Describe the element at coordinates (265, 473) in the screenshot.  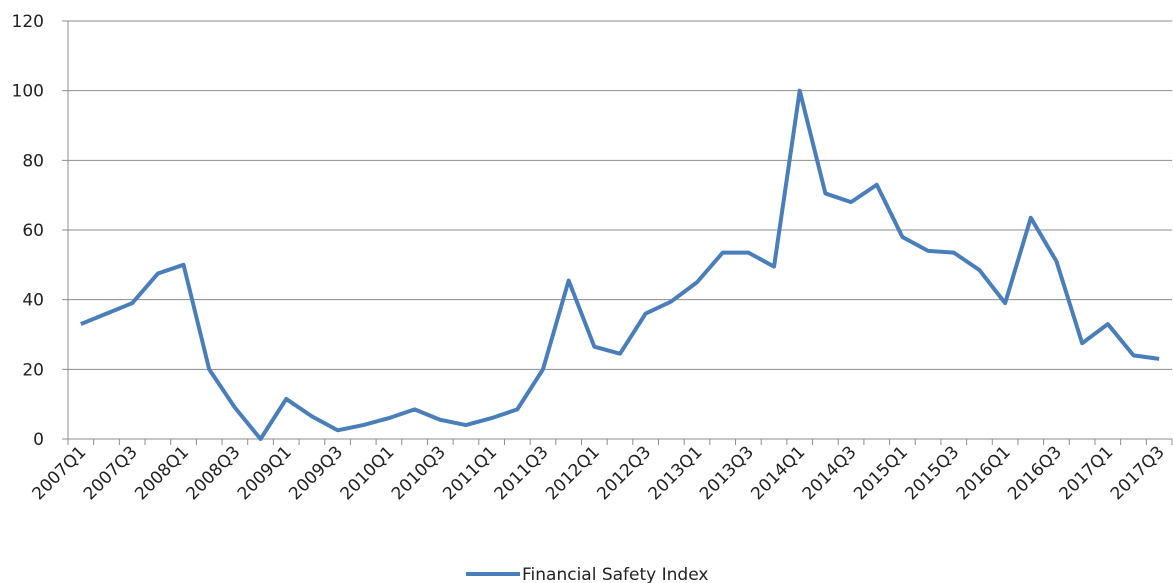
I see `x-tick-label: 2009Q1` at that location.